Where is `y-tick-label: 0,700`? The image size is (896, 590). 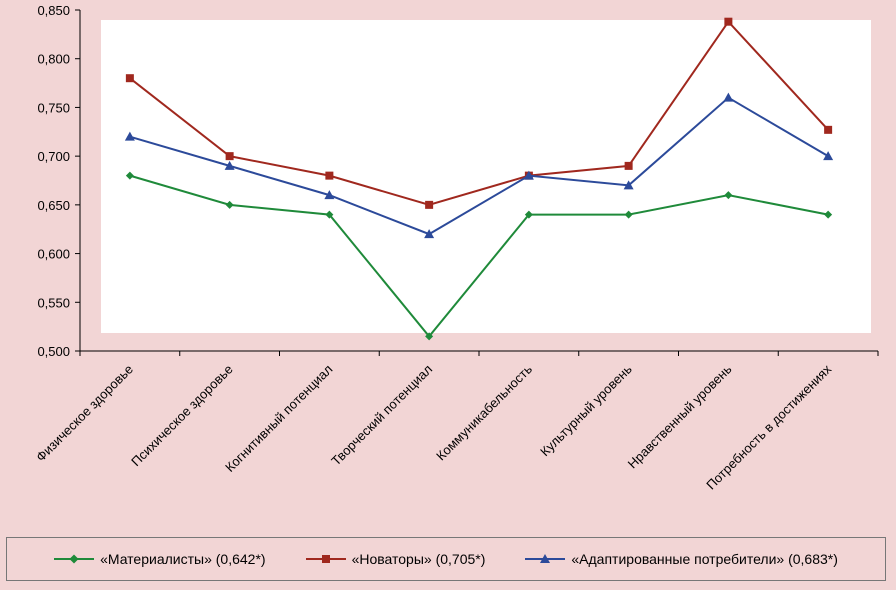 y-tick-label: 0,700 is located at coordinates (53, 156).